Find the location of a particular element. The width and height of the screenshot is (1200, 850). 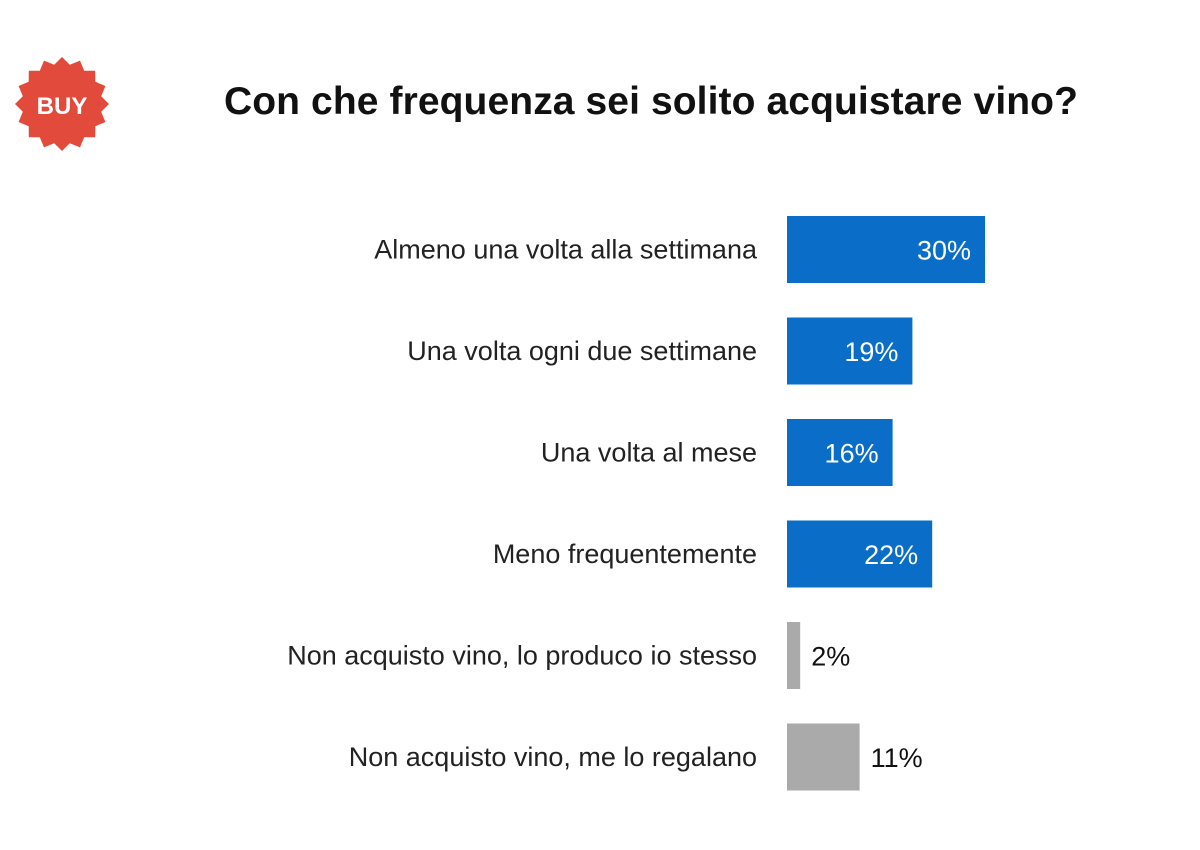

category-label: Non acquisto vino, me lo regalano is located at coordinates (553, 757).